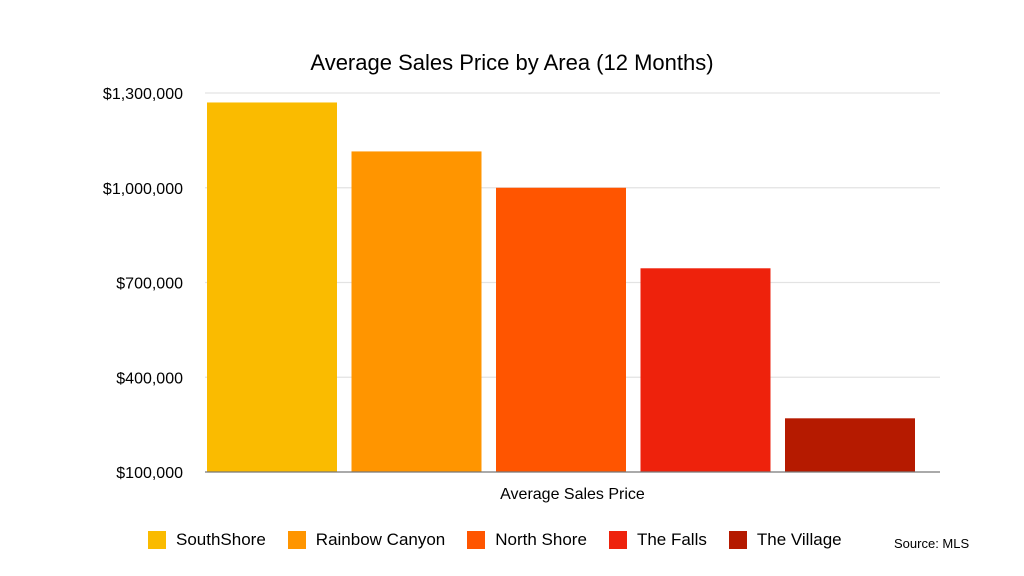 This screenshot has width=1024, height=576. I want to click on legend-item: The Falls, so click(657, 540).